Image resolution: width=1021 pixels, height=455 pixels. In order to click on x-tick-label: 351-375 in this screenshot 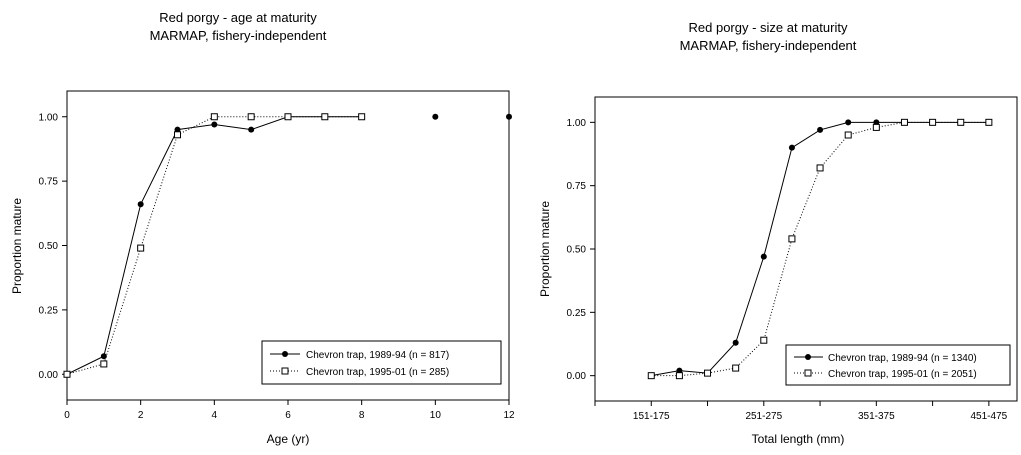, I will do `click(876, 416)`.